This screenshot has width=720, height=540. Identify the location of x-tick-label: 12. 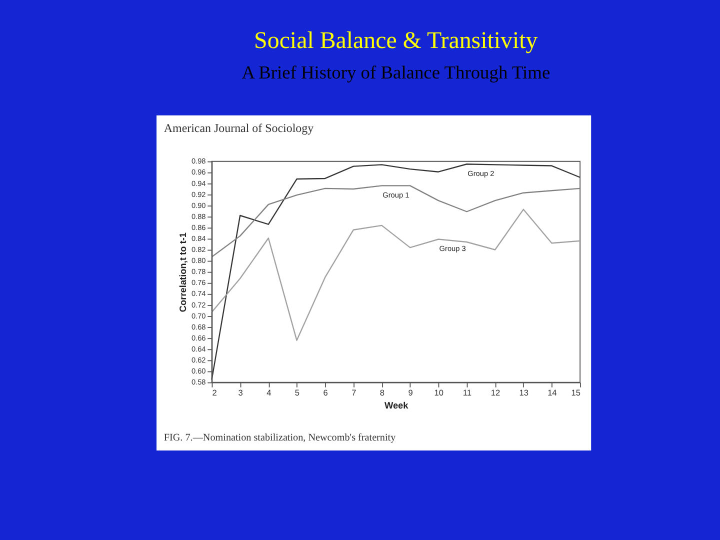
(495, 393).